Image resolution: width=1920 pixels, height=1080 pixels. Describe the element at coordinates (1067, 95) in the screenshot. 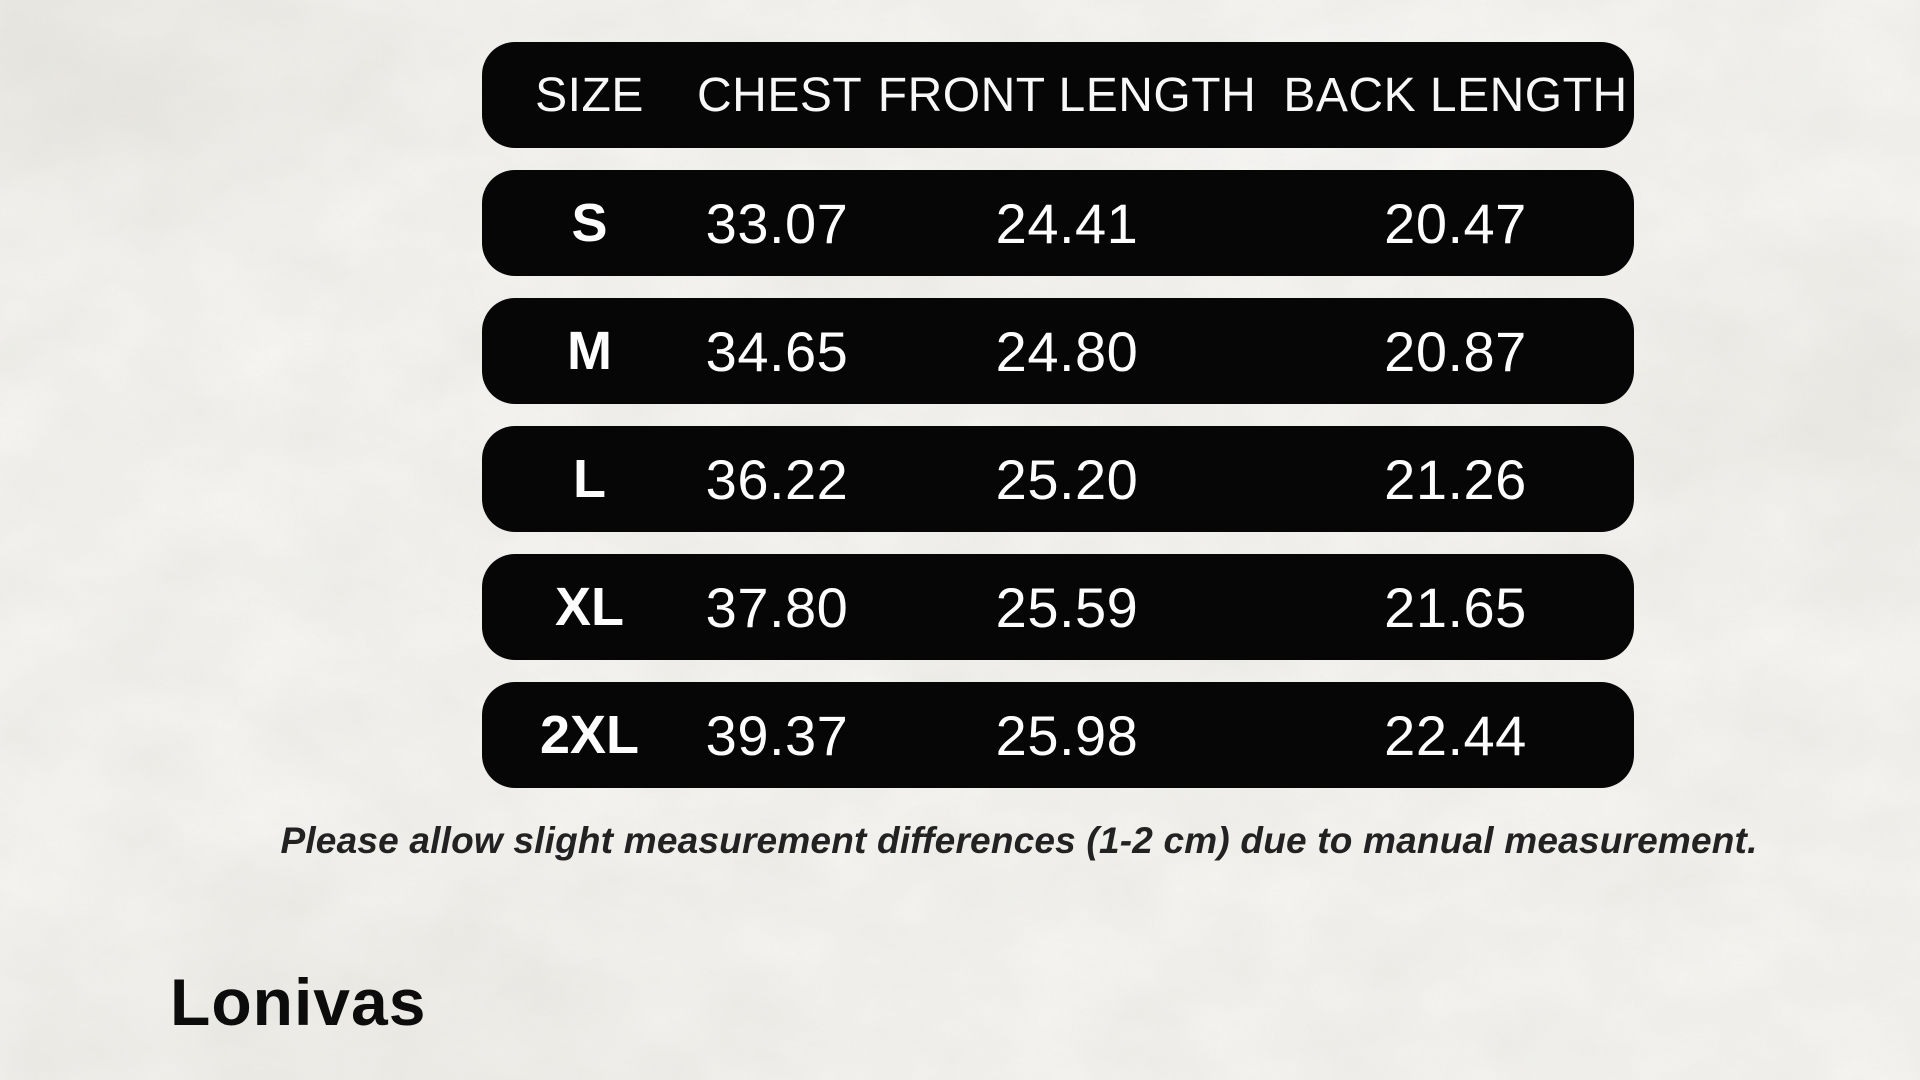

I see `header-cell-front-length: FRONT LENGTH` at that location.